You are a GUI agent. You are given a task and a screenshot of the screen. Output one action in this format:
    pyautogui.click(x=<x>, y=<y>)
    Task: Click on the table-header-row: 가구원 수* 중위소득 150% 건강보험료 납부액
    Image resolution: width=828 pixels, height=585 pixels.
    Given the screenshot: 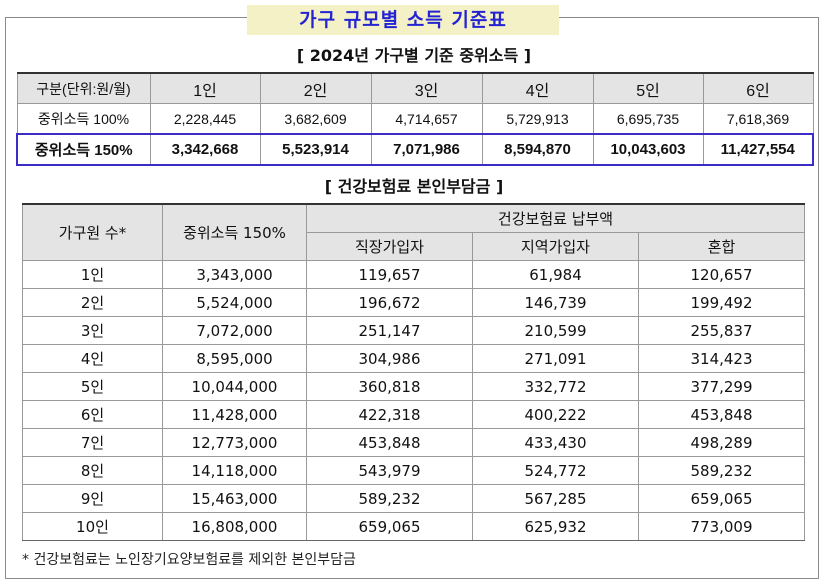 What is the action you would take?
    pyautogui.click(x=414, y=232)
    